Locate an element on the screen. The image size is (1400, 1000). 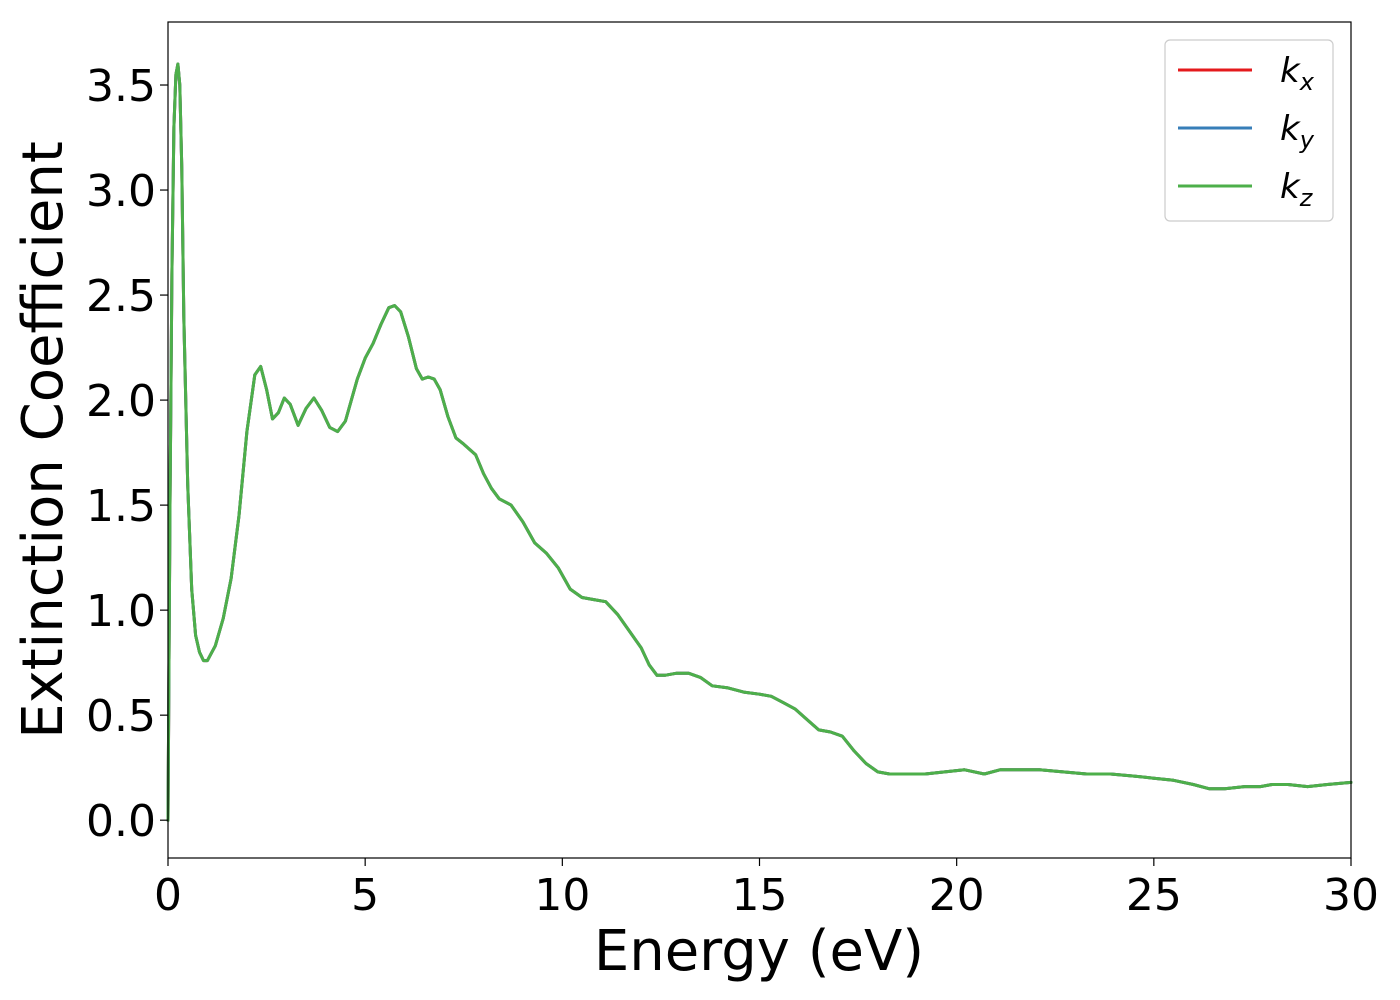
x-tick-label: 20 is located at coordinates (957, 895).